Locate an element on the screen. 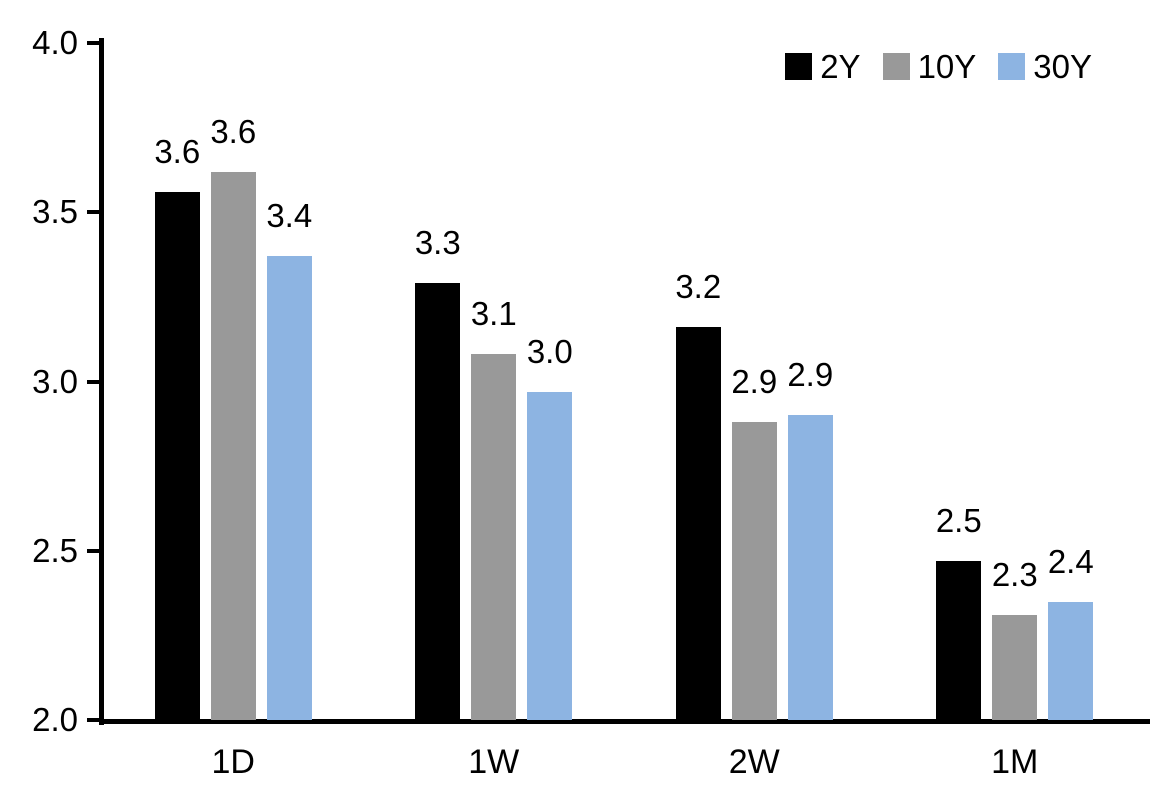 This screenshot has width=1152, height=795. bar-value-label: 2.3 is located at coordinates (1014, 575).